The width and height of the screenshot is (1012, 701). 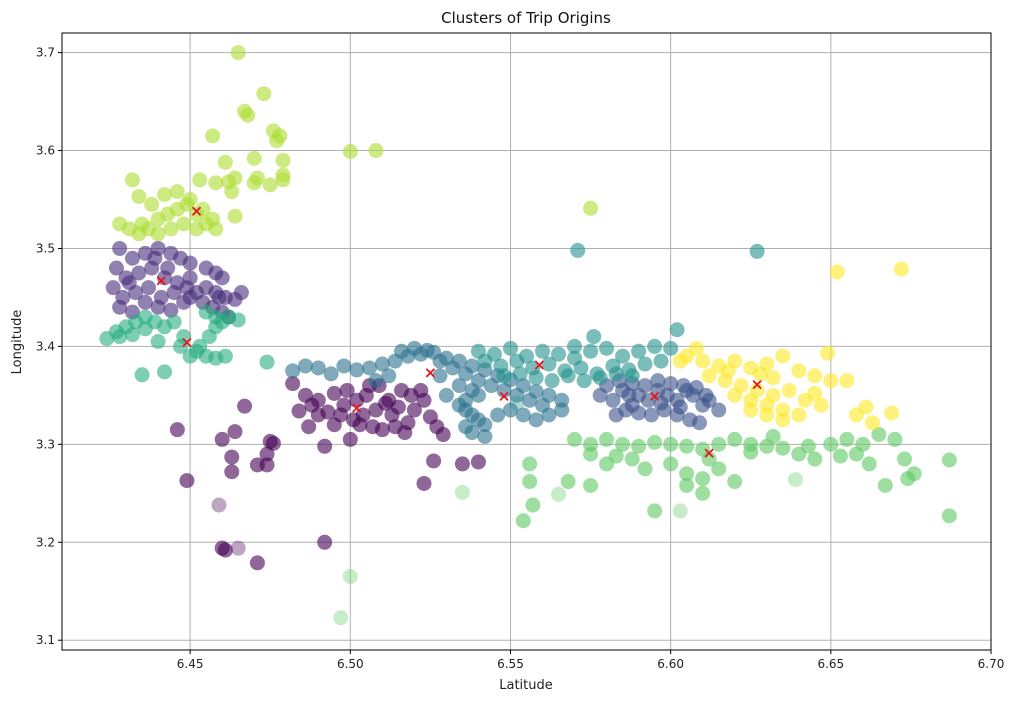 I want to click on faded-point, so click(x=350, y=577).